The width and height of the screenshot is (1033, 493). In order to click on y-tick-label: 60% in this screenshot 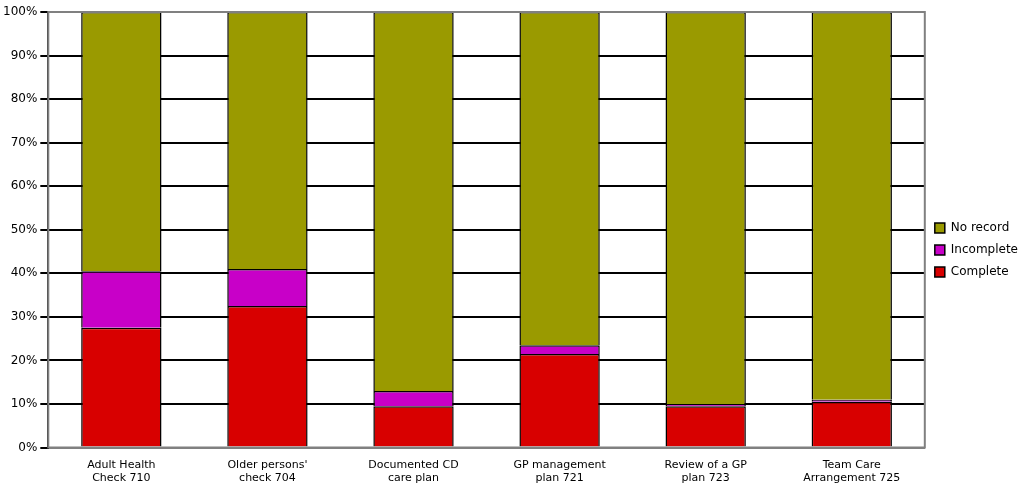, I will do `click(24, 185)`.